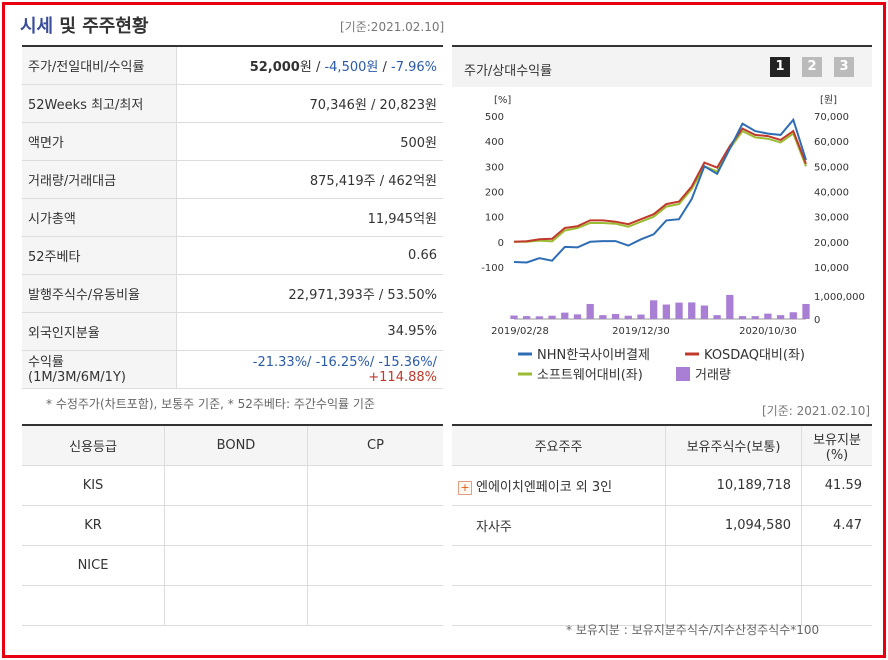  Describe the element at coordinates (492, 268) in the screenshot. I see `left-tick-label: -100` at that location.